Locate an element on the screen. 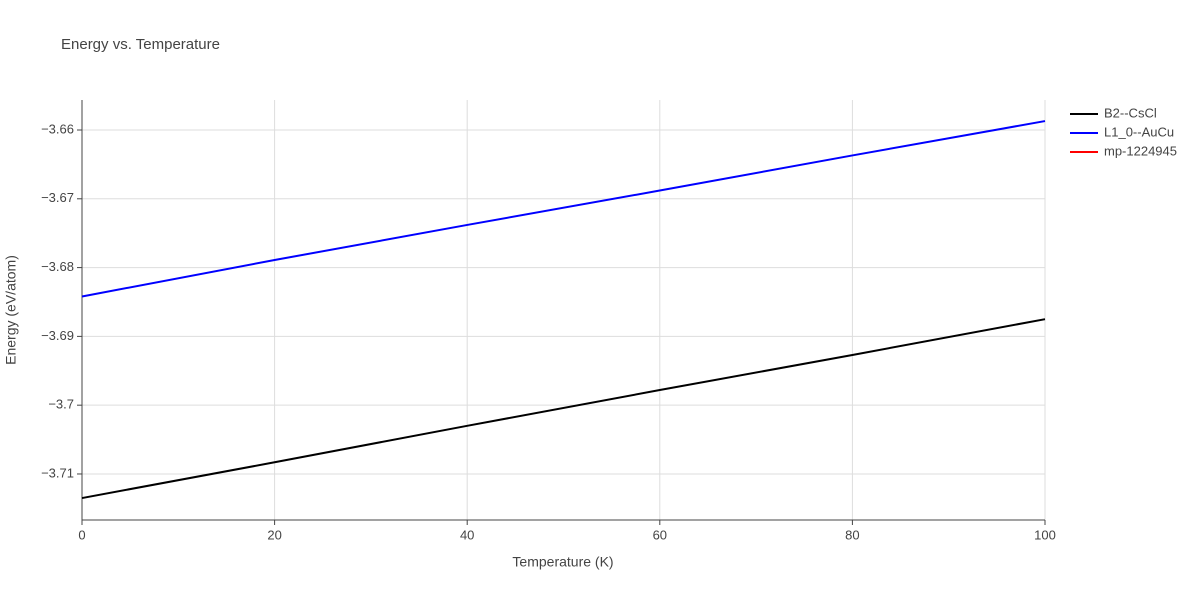 Image resolution: width=1200 pixels, height=600 pixels. y-tick-label: −3.69 is located at coordinates (57, 335).